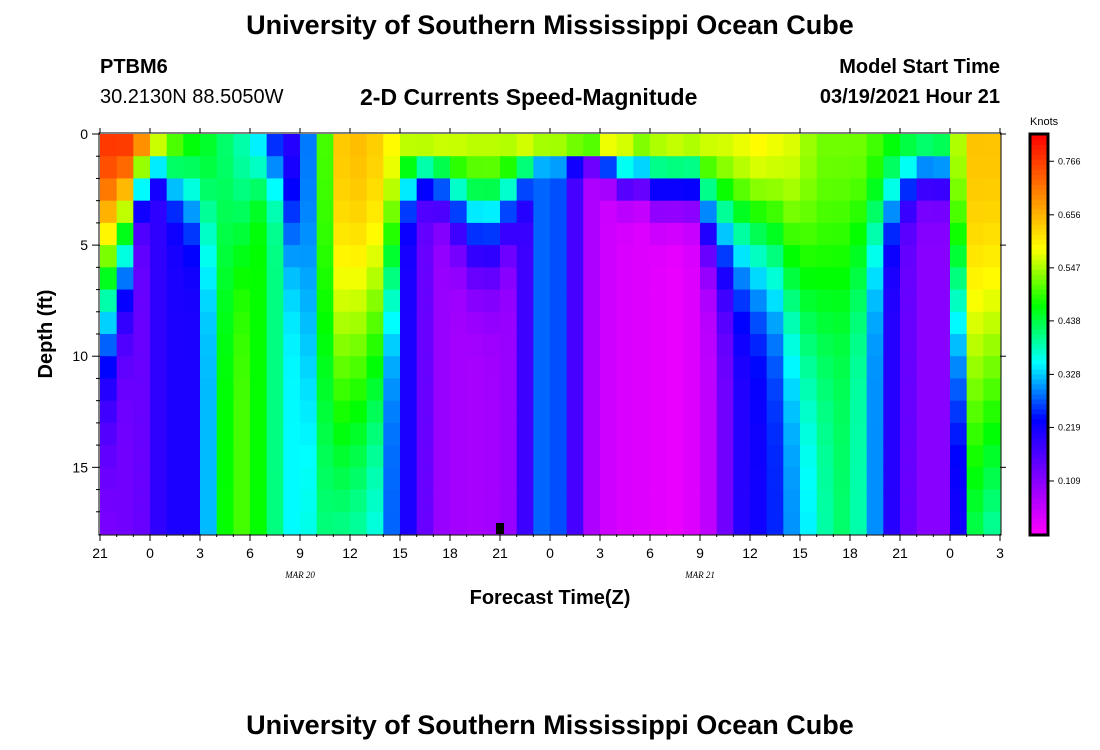 This screenshot has height=750, width=1100. I want to click on x-tick-label: 21, so click(100, 553).